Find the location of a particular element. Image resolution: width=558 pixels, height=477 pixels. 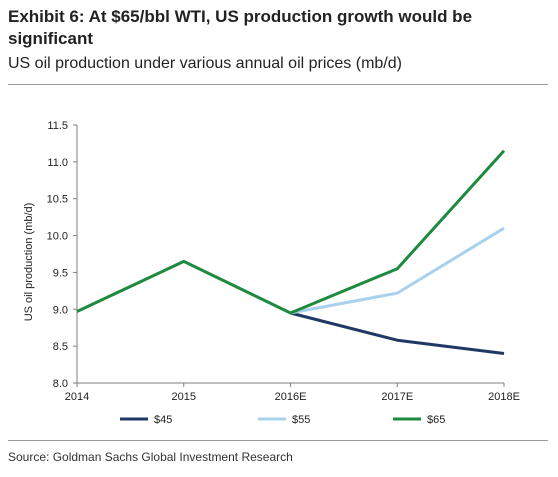

x-tick-label: 2014 is located at coordinates (77, 397).